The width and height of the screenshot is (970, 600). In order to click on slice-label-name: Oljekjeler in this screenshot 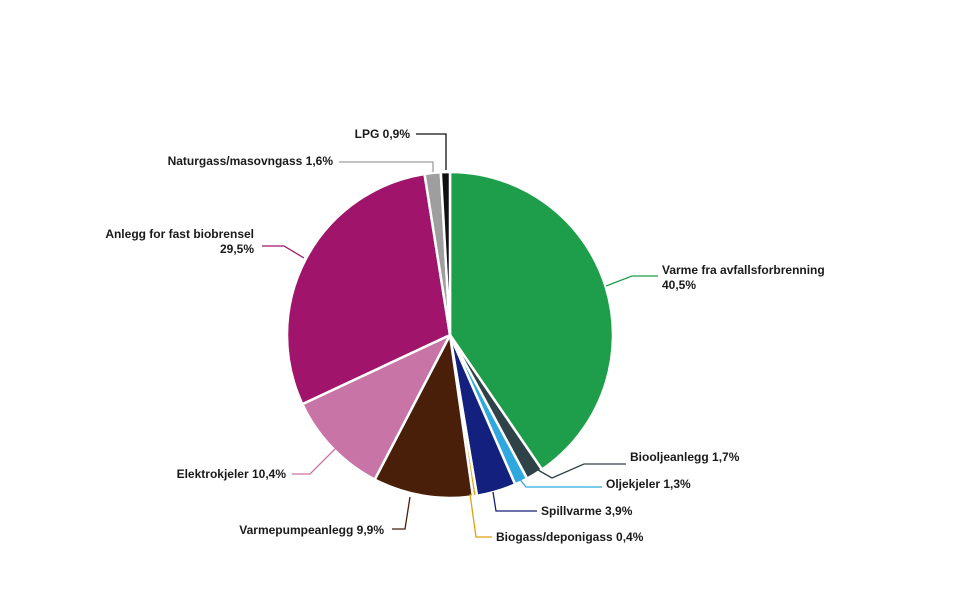, I will do `click(634, 484)`.